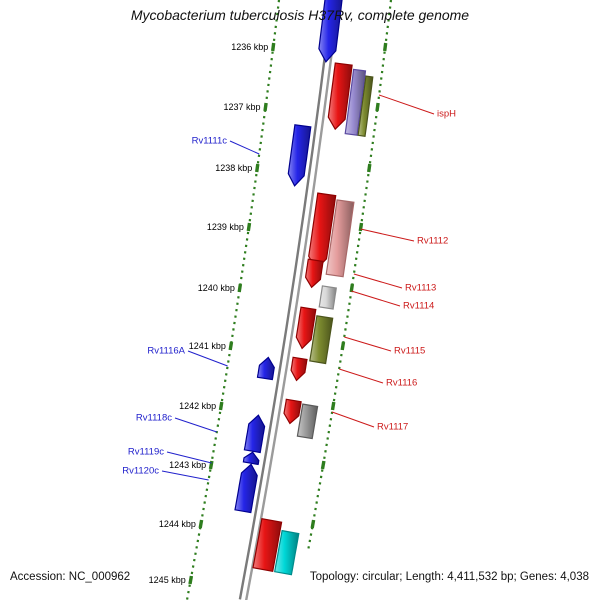 This screenshot has width=600, height=600. I want to click on gene-Rv1114, so click(327, 297).